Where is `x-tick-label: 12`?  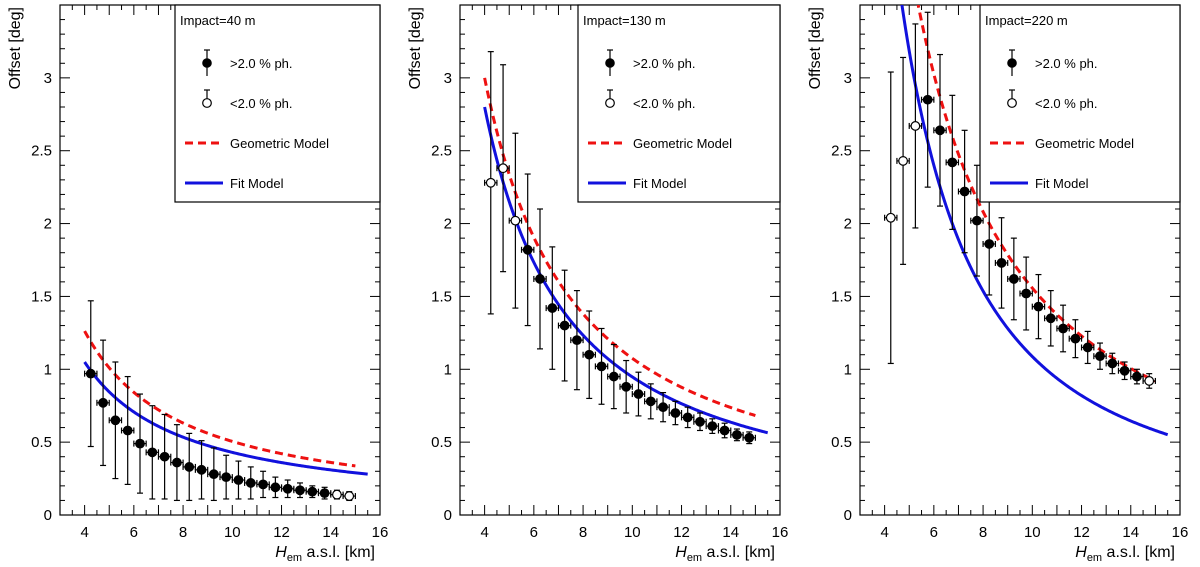
x-tick-label: 12 is located at coordinates (281, 532).